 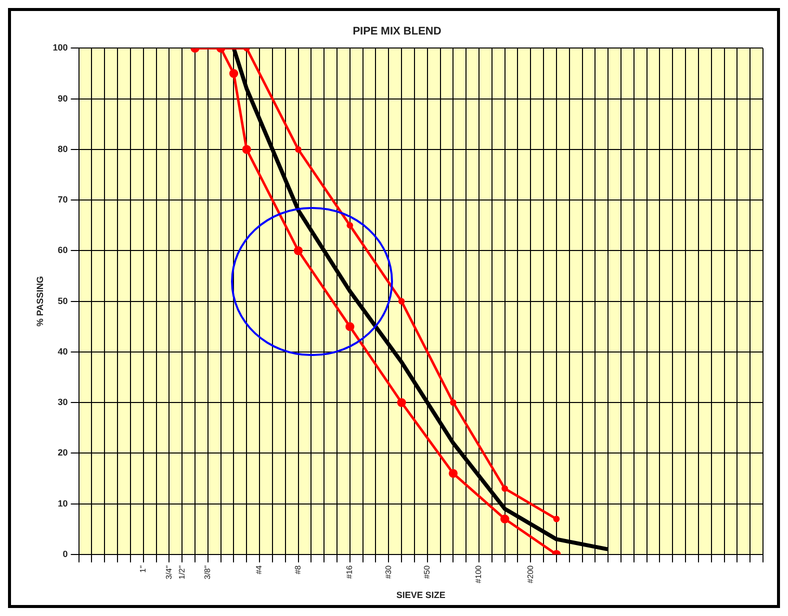 I want to click on y-tick-label: 80, so click(x=63, y=149).